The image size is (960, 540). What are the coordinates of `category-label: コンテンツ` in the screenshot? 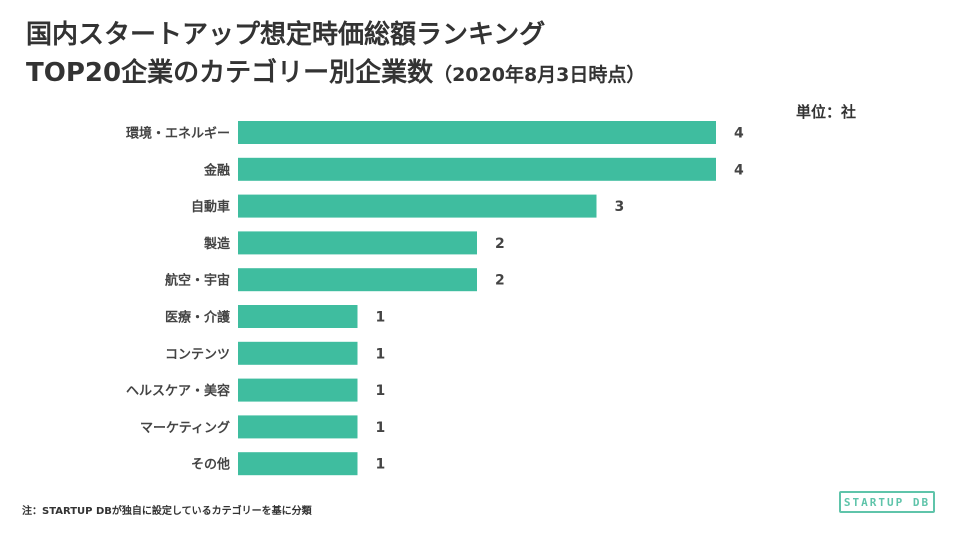 It's located at (197, 354).